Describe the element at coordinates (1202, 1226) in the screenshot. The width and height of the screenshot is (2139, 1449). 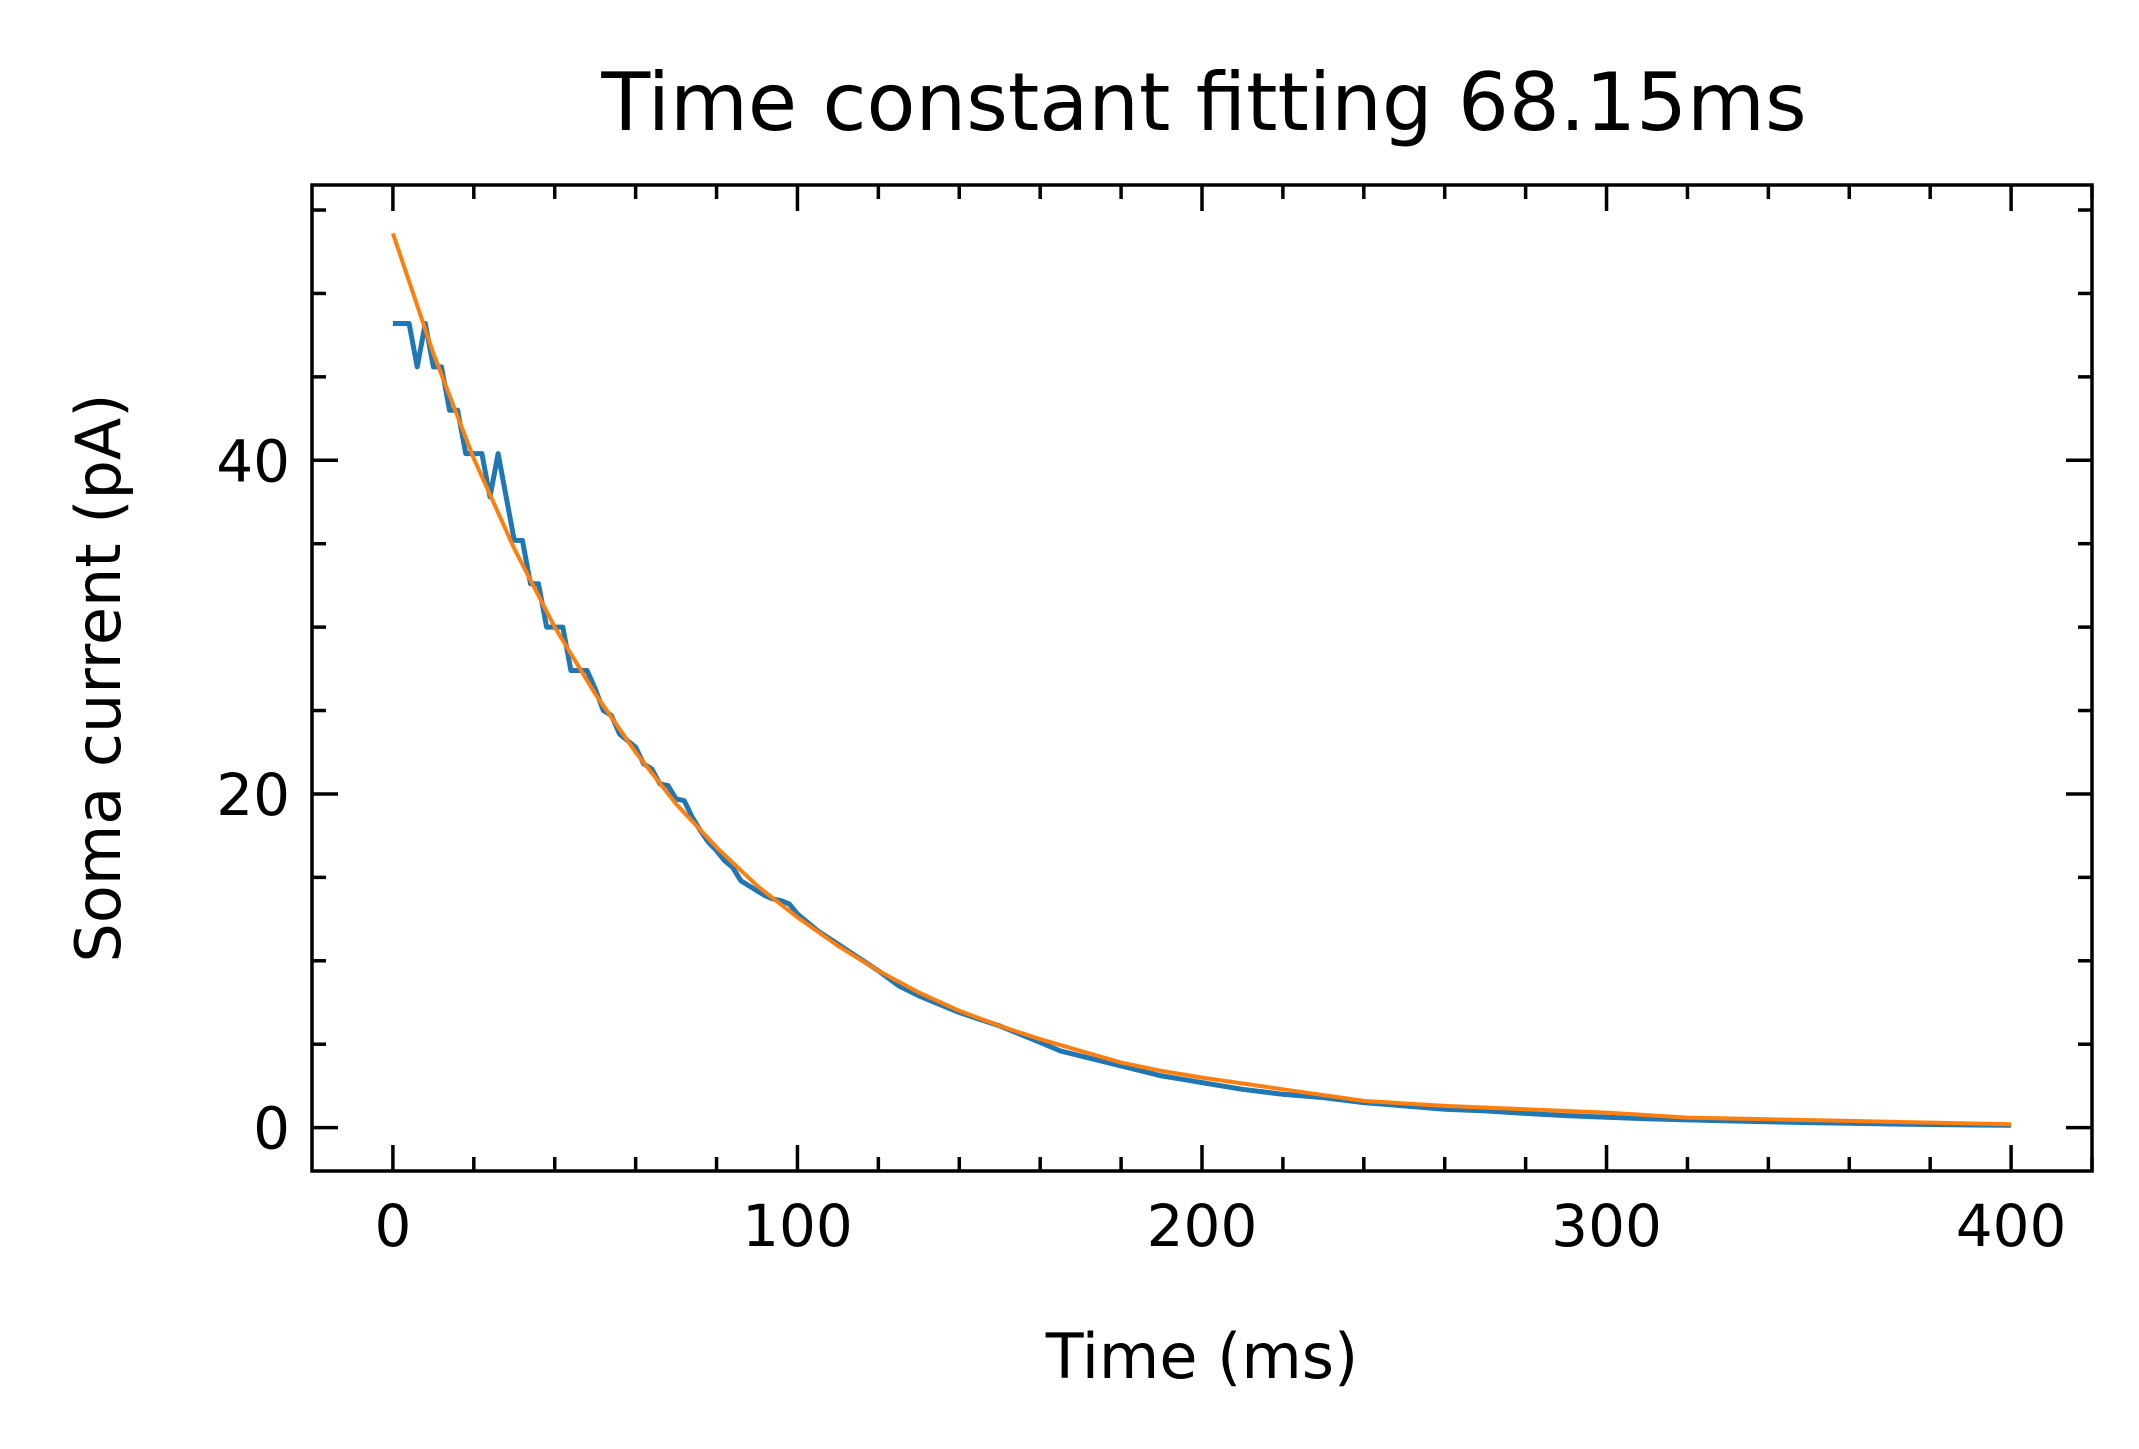
I see `x-tick-label: 200` at that location.